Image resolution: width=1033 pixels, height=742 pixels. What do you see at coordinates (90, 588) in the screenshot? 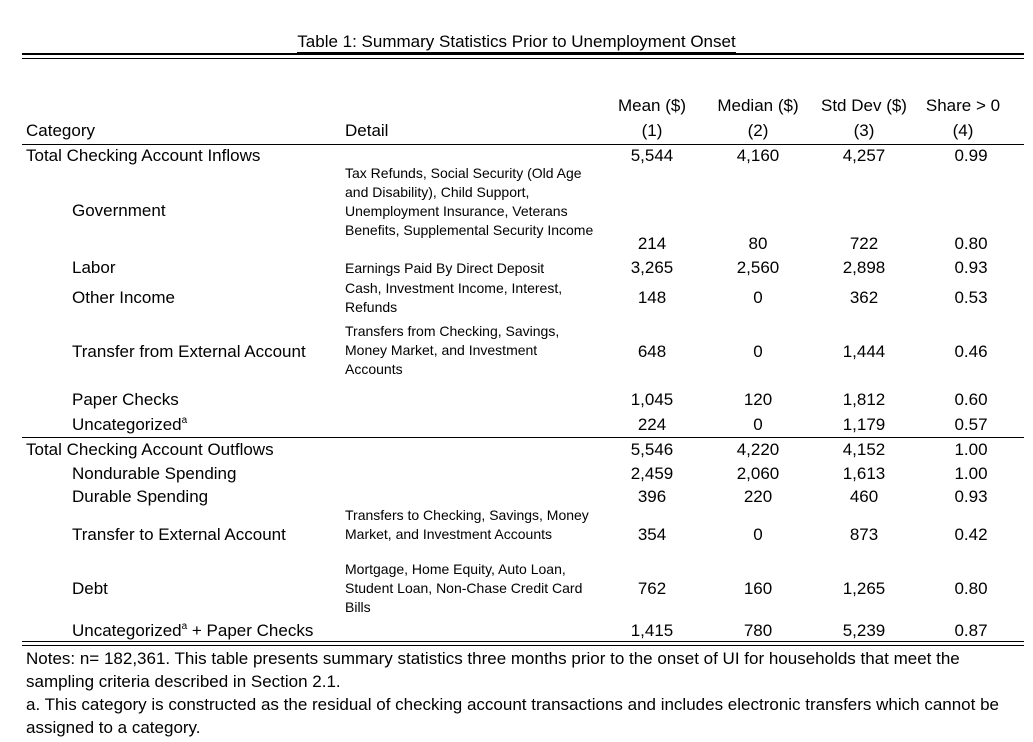
I see `row-category: Debt` at bounding box center [90, 588].